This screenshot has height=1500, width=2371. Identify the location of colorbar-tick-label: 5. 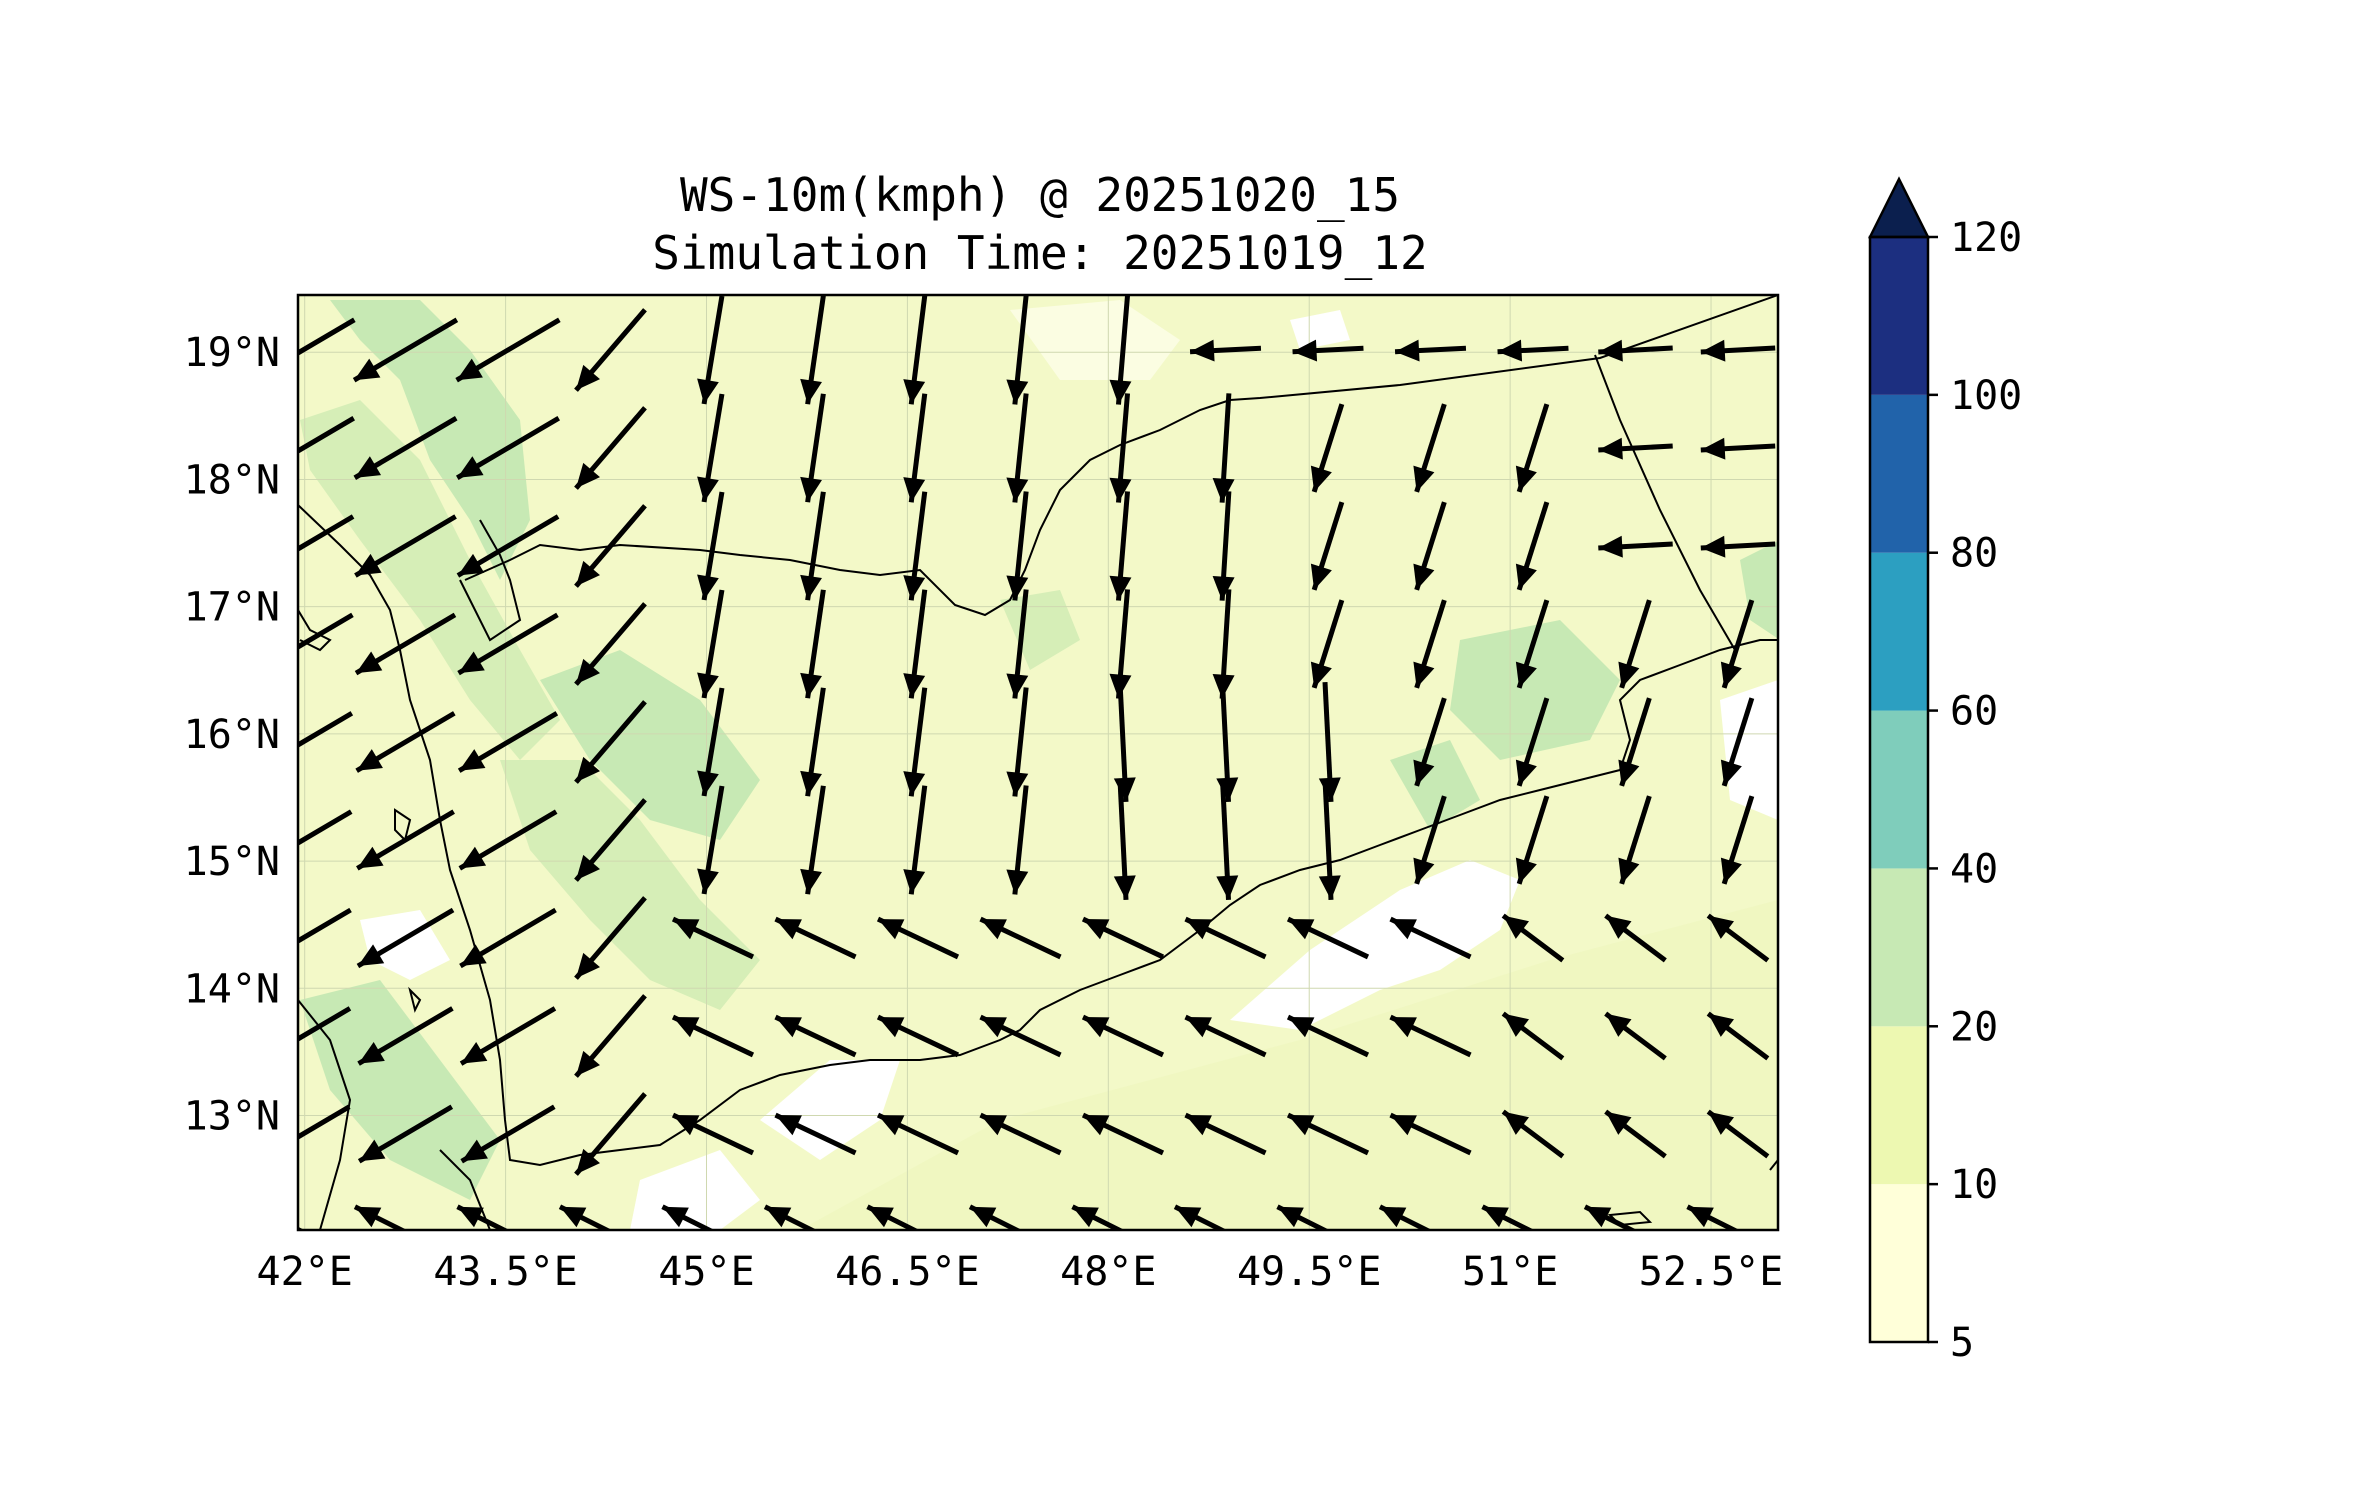
(1962, 1343).